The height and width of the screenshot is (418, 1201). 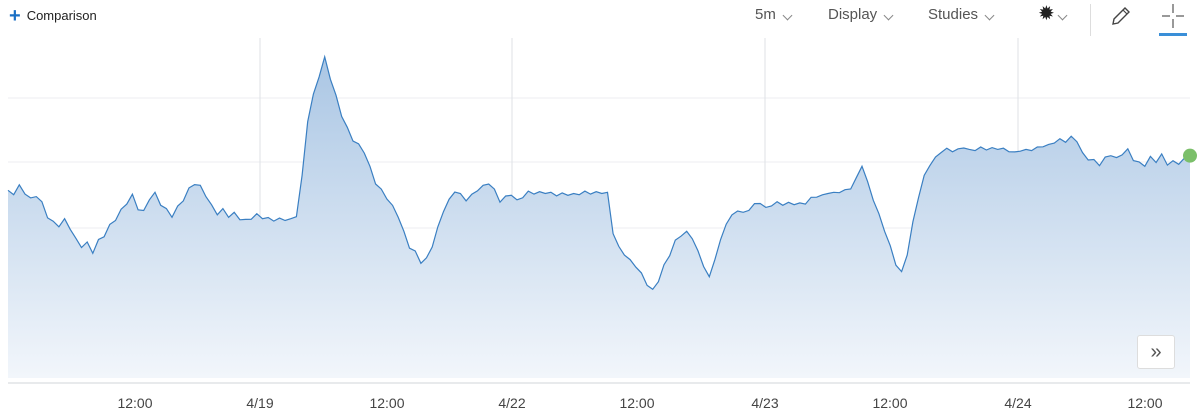 I want to click on draw-tool-button, so click(x=1121, y=16).